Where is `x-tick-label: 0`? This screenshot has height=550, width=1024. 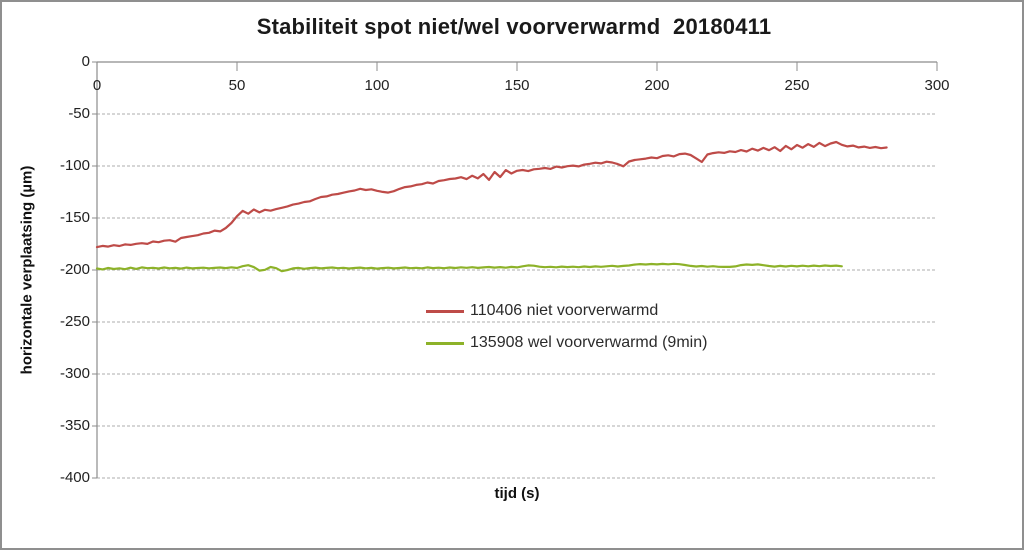 x-tick-label: 0 is located at coordinates (97, 85).